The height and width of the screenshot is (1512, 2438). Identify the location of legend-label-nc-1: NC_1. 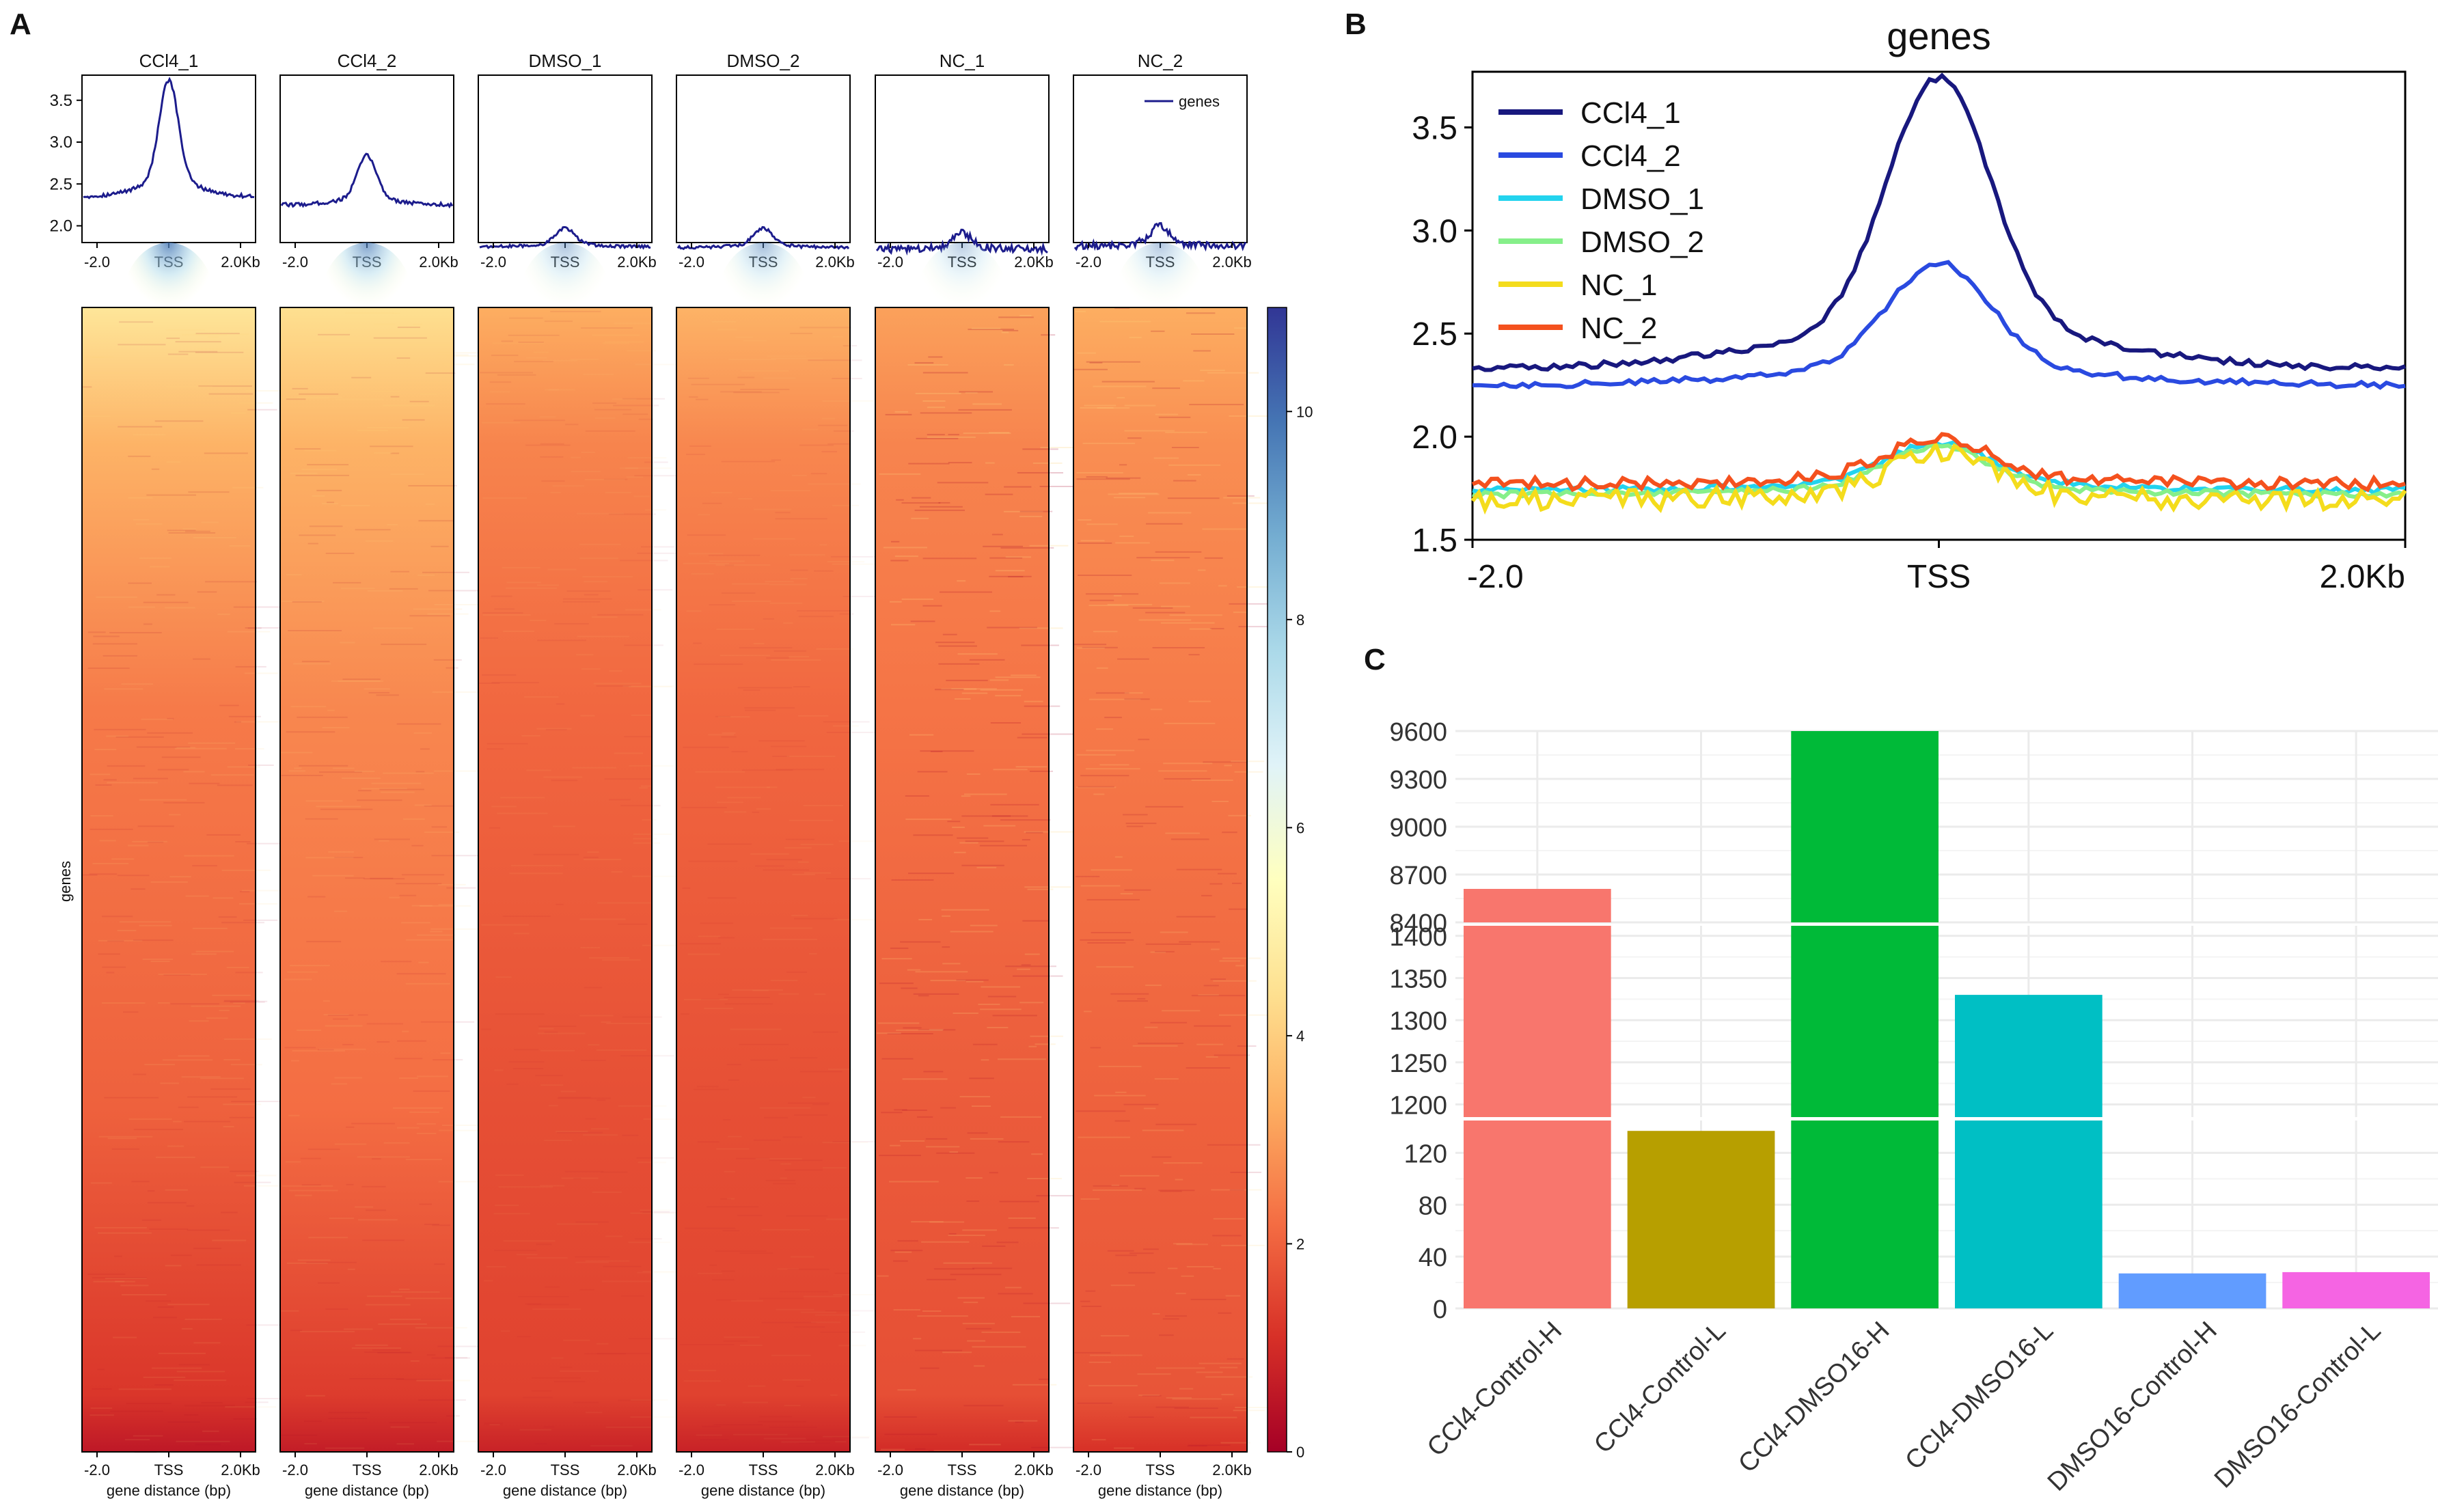
(1619, 285).